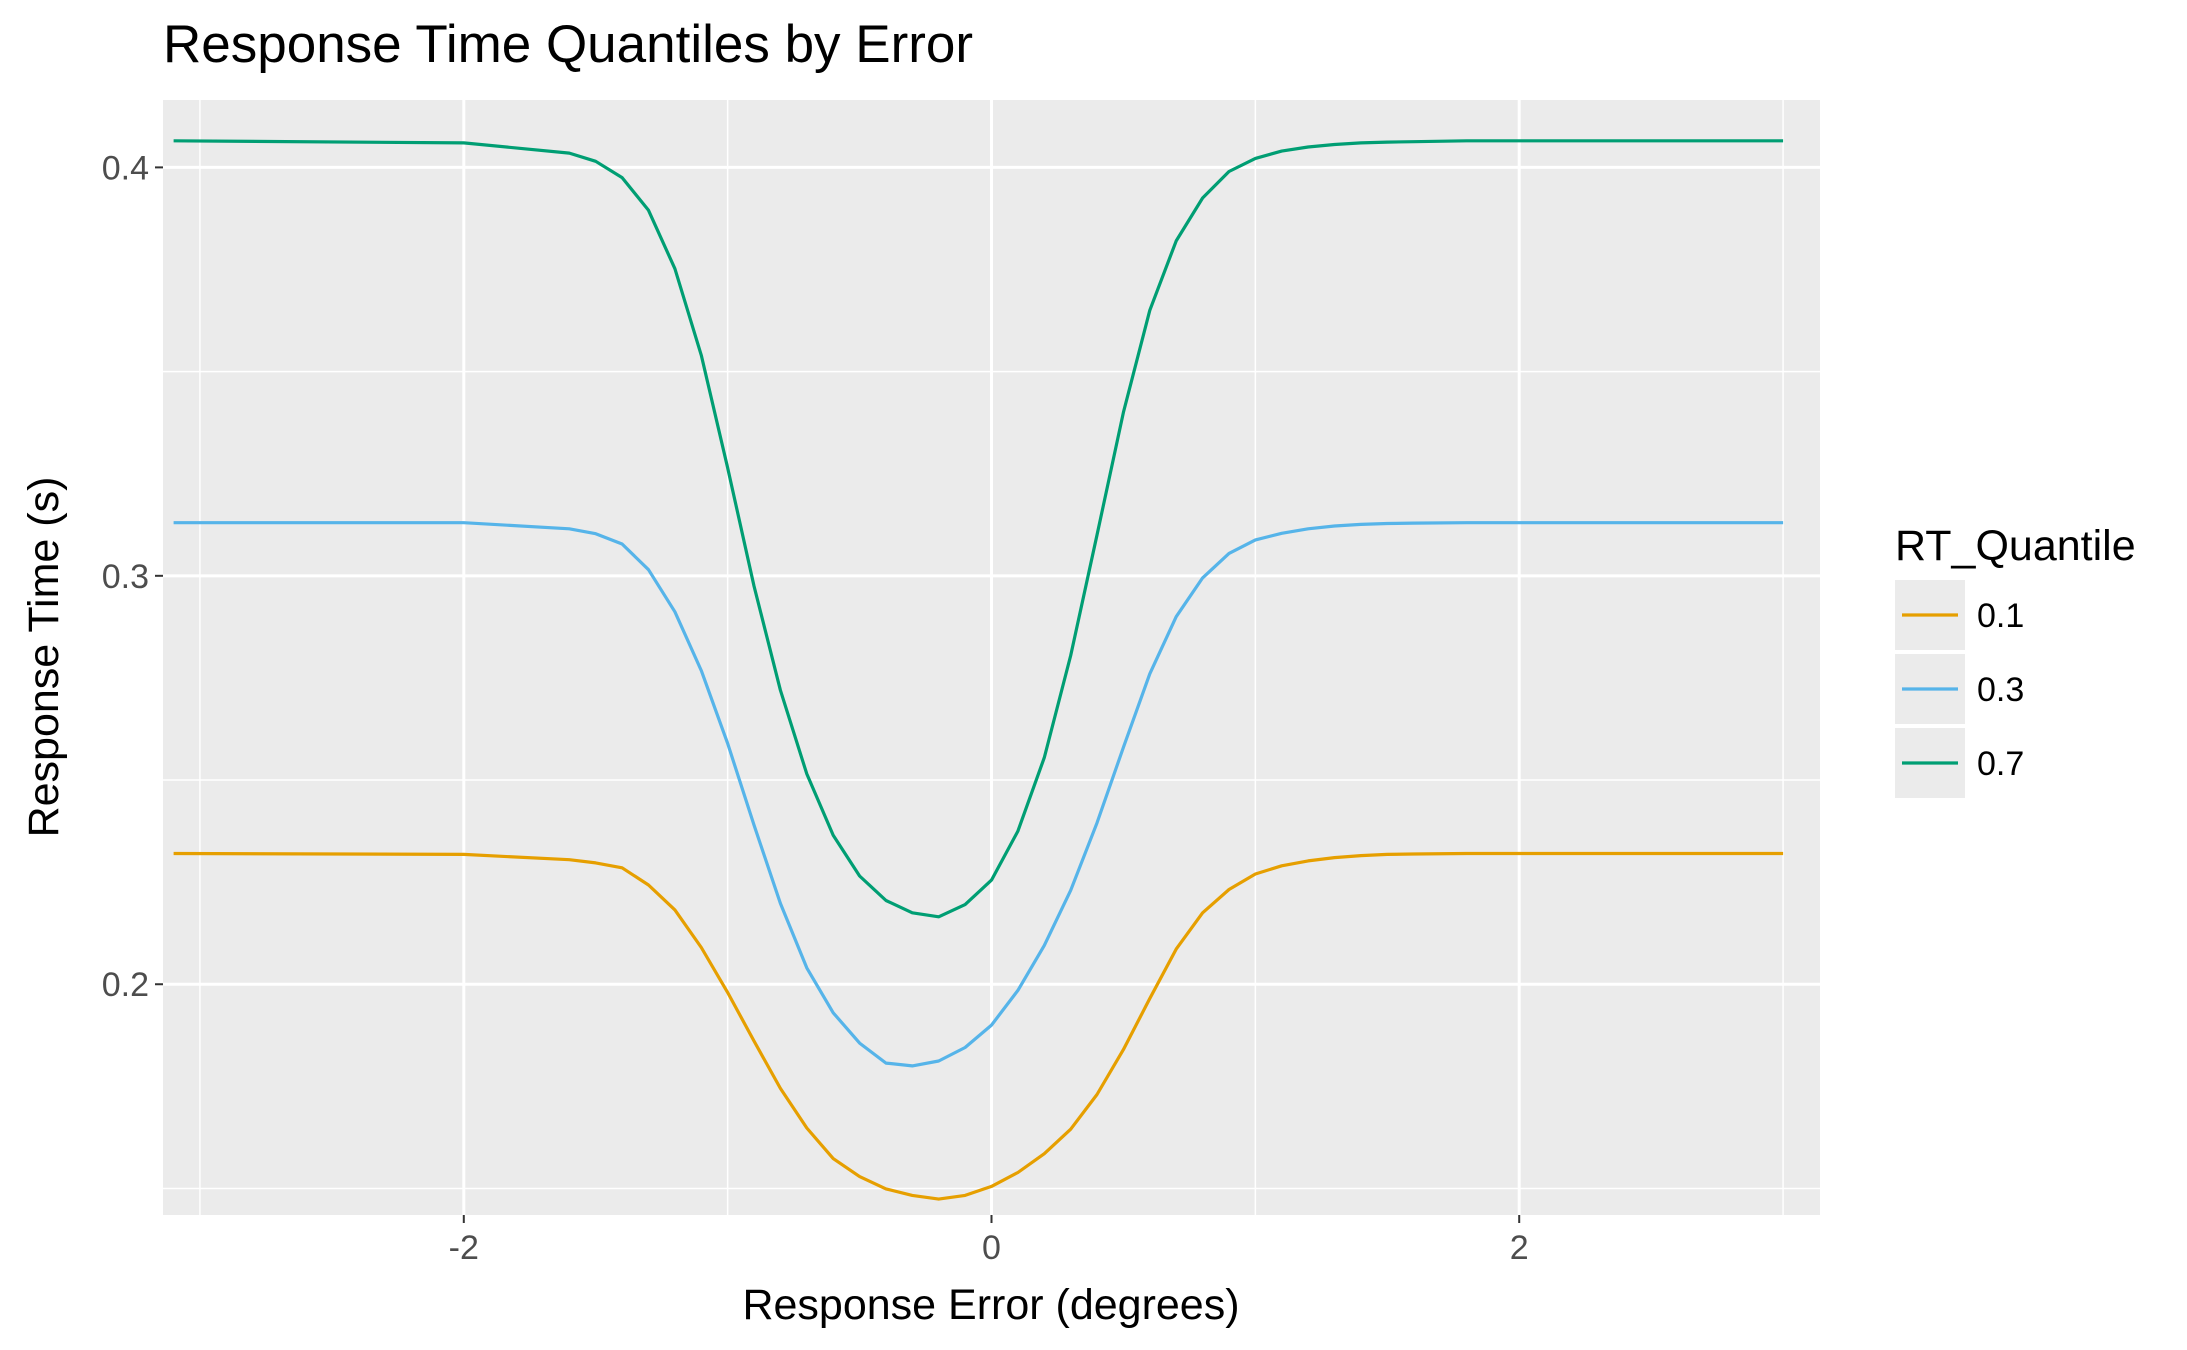 Image resolution: width=2187 pixels, height=1350 pixels. What do you see at coordinates (568, 44) in the screenshot?
I see `chart-title: Response Time Quantiles by Error` at bounding box center [568, 44].